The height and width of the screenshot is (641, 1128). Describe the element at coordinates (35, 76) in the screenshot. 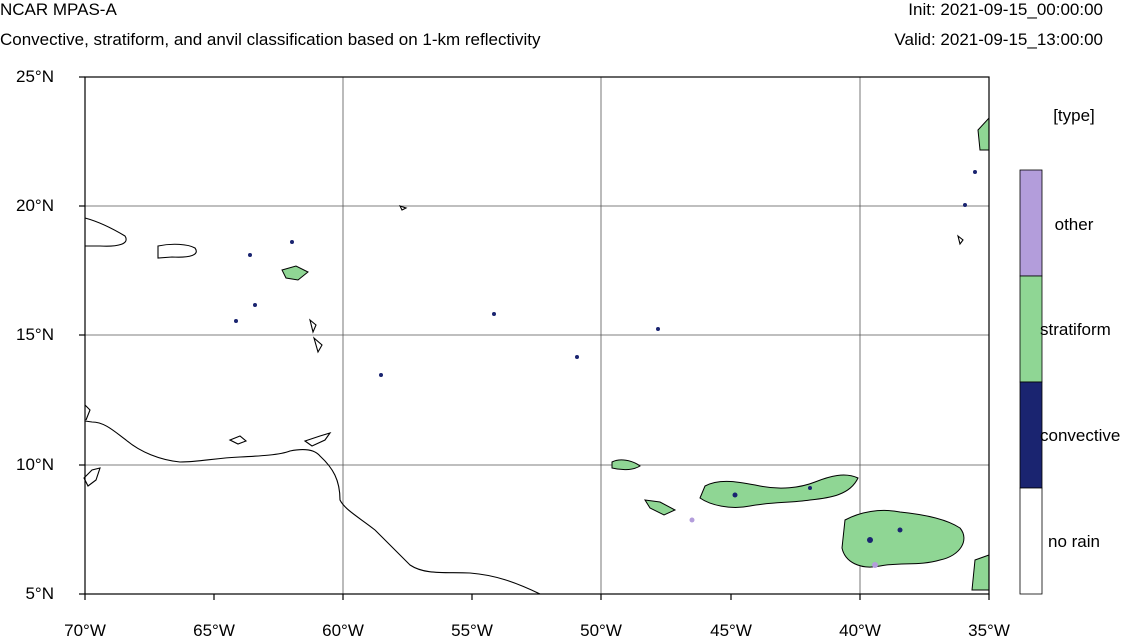

I see `lat-label-25n: 25°N` at that location.